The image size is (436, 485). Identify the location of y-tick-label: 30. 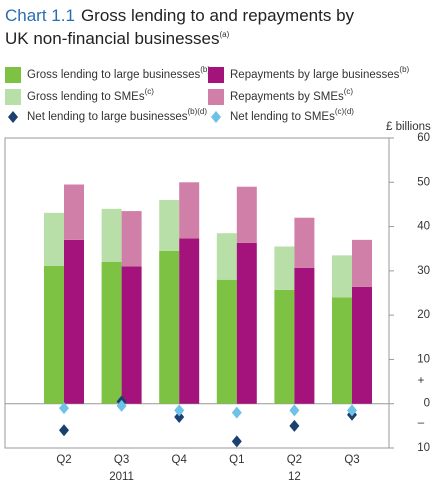
(423, 271).